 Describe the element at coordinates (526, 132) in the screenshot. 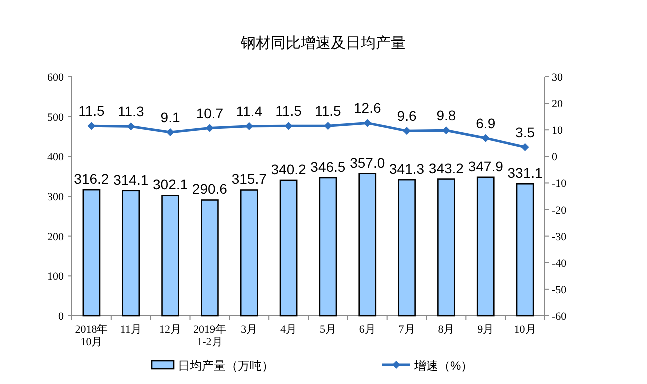

I see `data-label: 3.5` at that location.